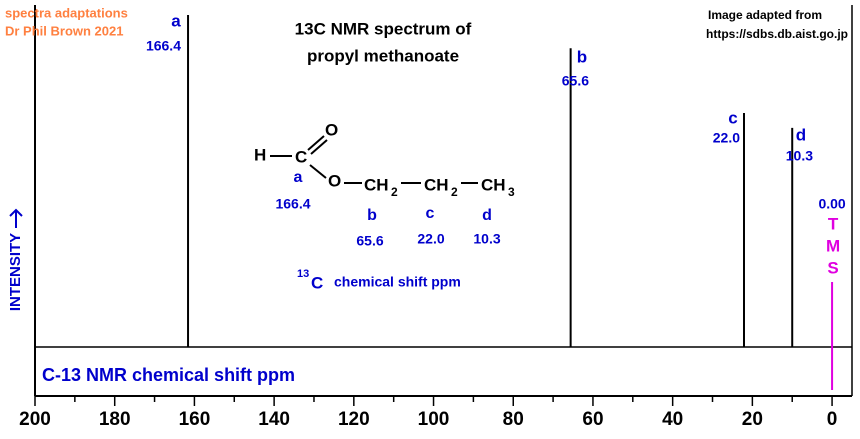 The image size is (860, 439). I want to click on carbon-letter: a, so click(298, 177).